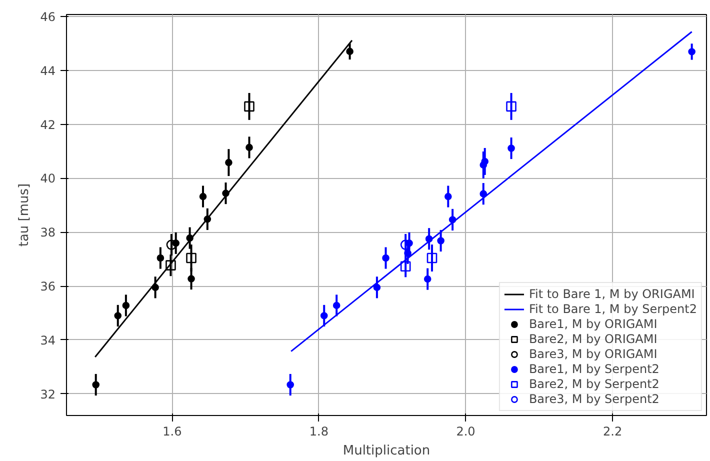 The width and height of the screenshot is (710, 461). Describe the element at coordinates (48, 179) in the screenshot. I see `y-tick-label: 40` at that location.